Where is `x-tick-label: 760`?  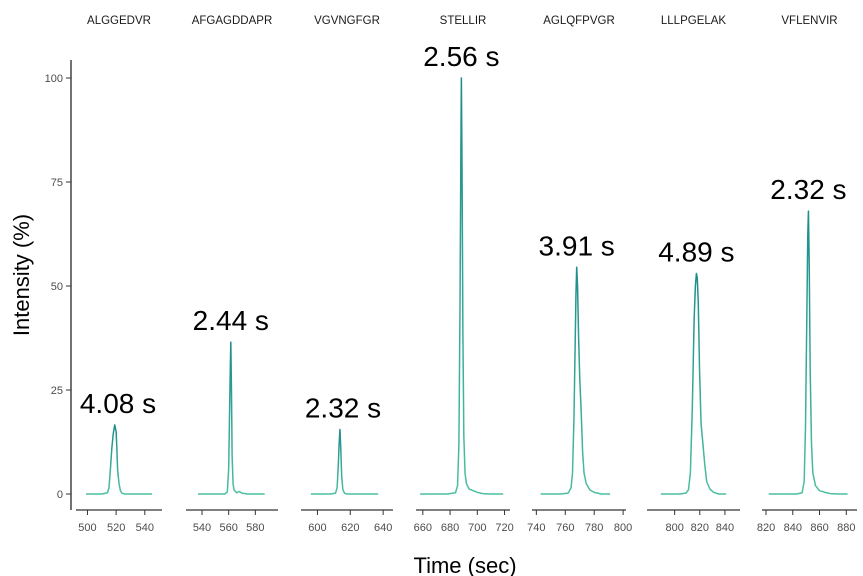 x-tick-label: 760 is located at coordinates (565, 528).